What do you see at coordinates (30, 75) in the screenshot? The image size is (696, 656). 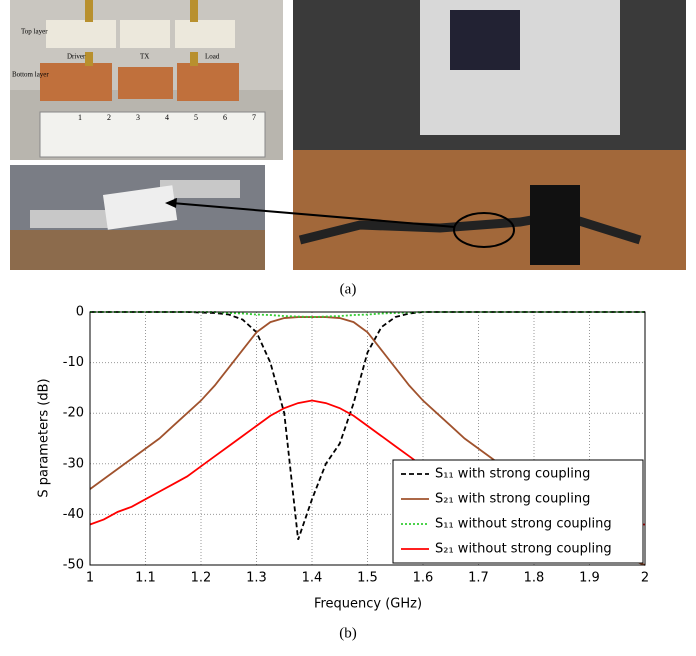 I see `photo-label: Bottom layer` at bounding box center [30, 75].